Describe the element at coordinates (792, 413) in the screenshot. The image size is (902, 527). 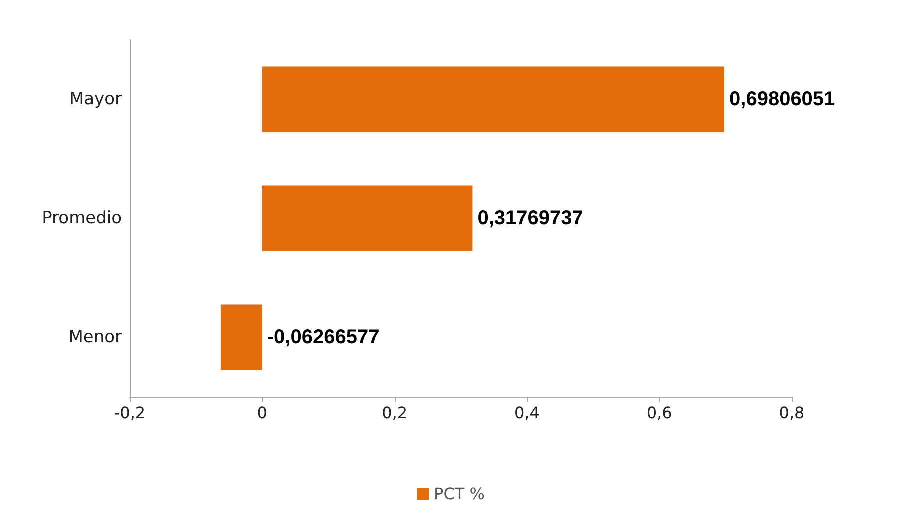
I see `x-tick-label: 0,8` at that location.